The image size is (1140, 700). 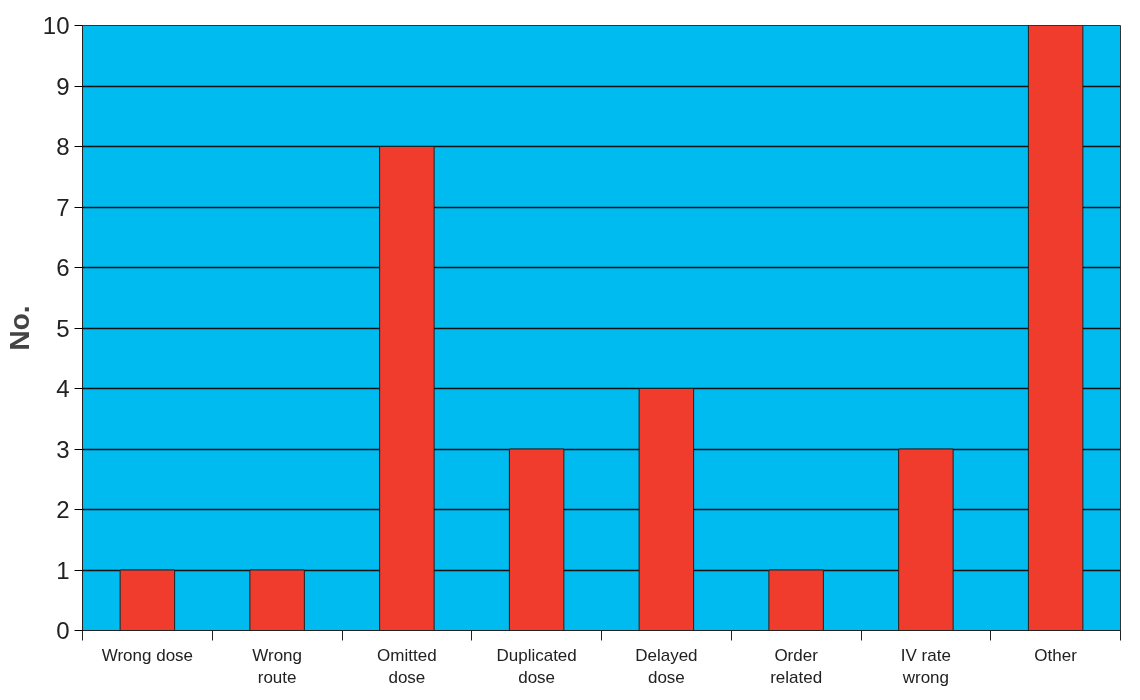 What do you see at coordinates (63, 388) in the screenshot?
I see `y-tick-label: 4` at bounding box center [63, 388].